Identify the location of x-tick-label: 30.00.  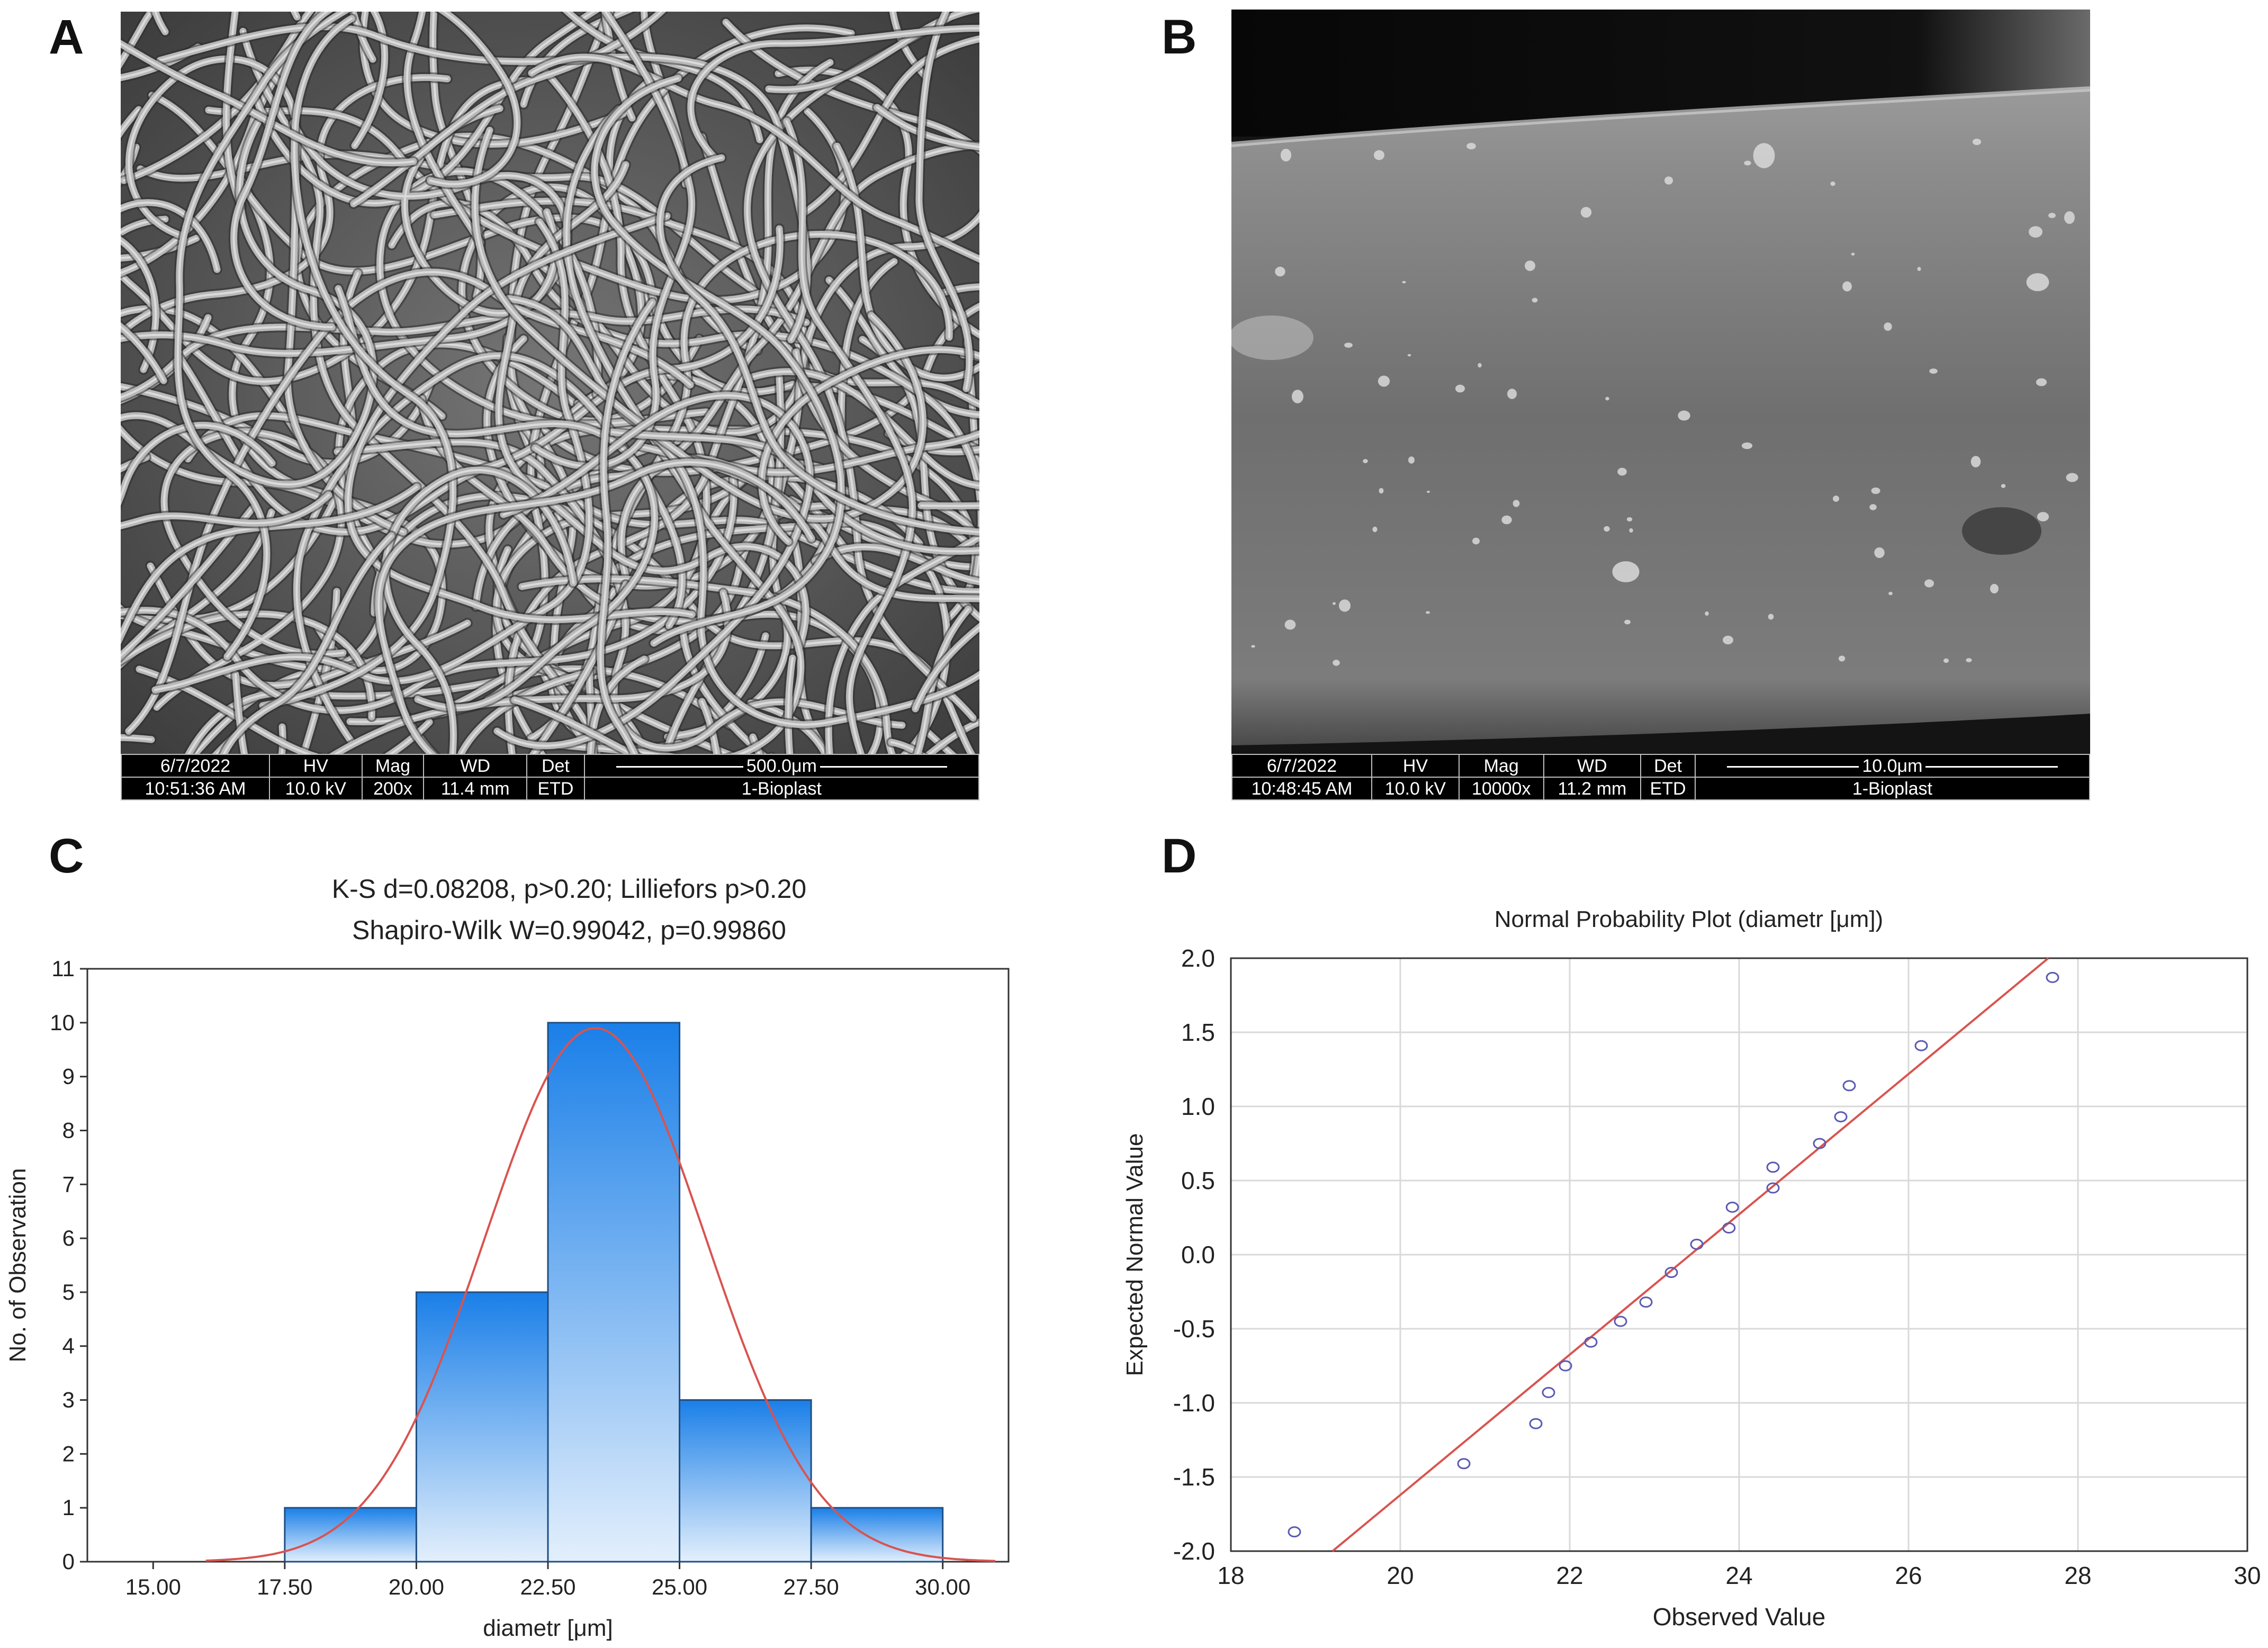
(942, 1586).